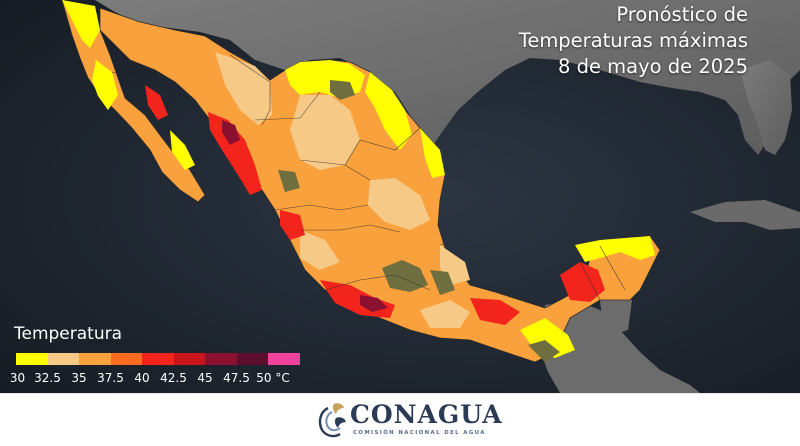 Image resolution: width=800 pixels, height=446 pixels. What do you see at coordinates (110, 378) in the screenshot?
I see `legend-label: 37.5` at bounding box center [110, 378].